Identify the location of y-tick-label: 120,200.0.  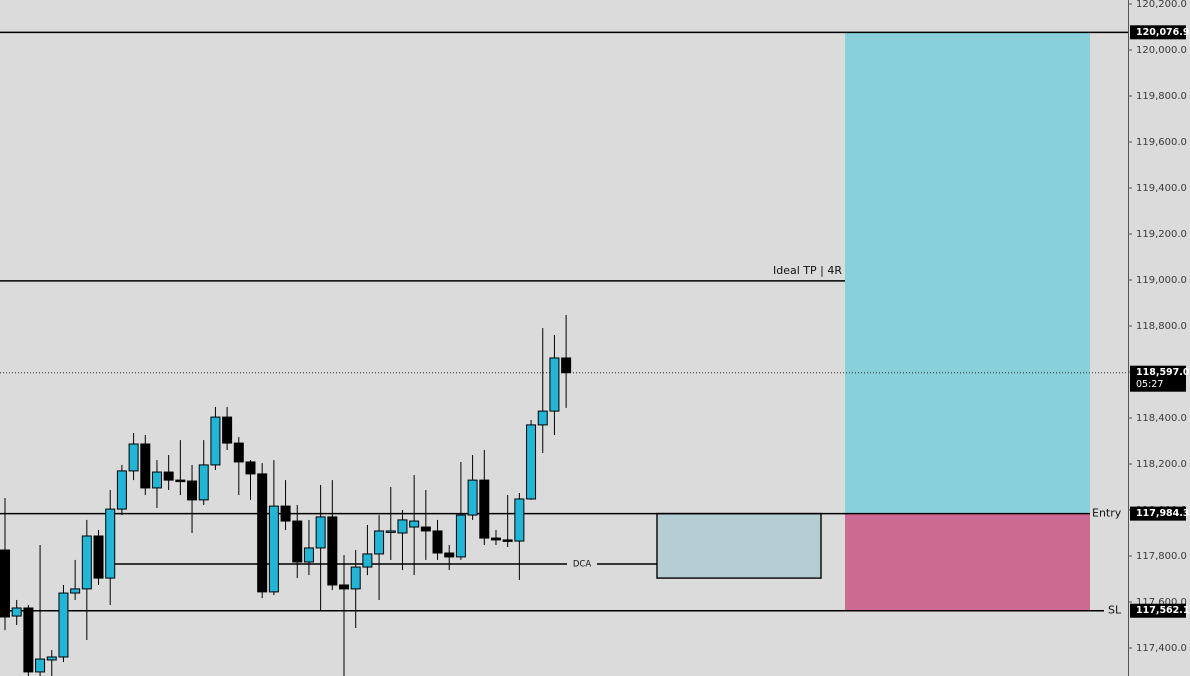
(1161, 5).